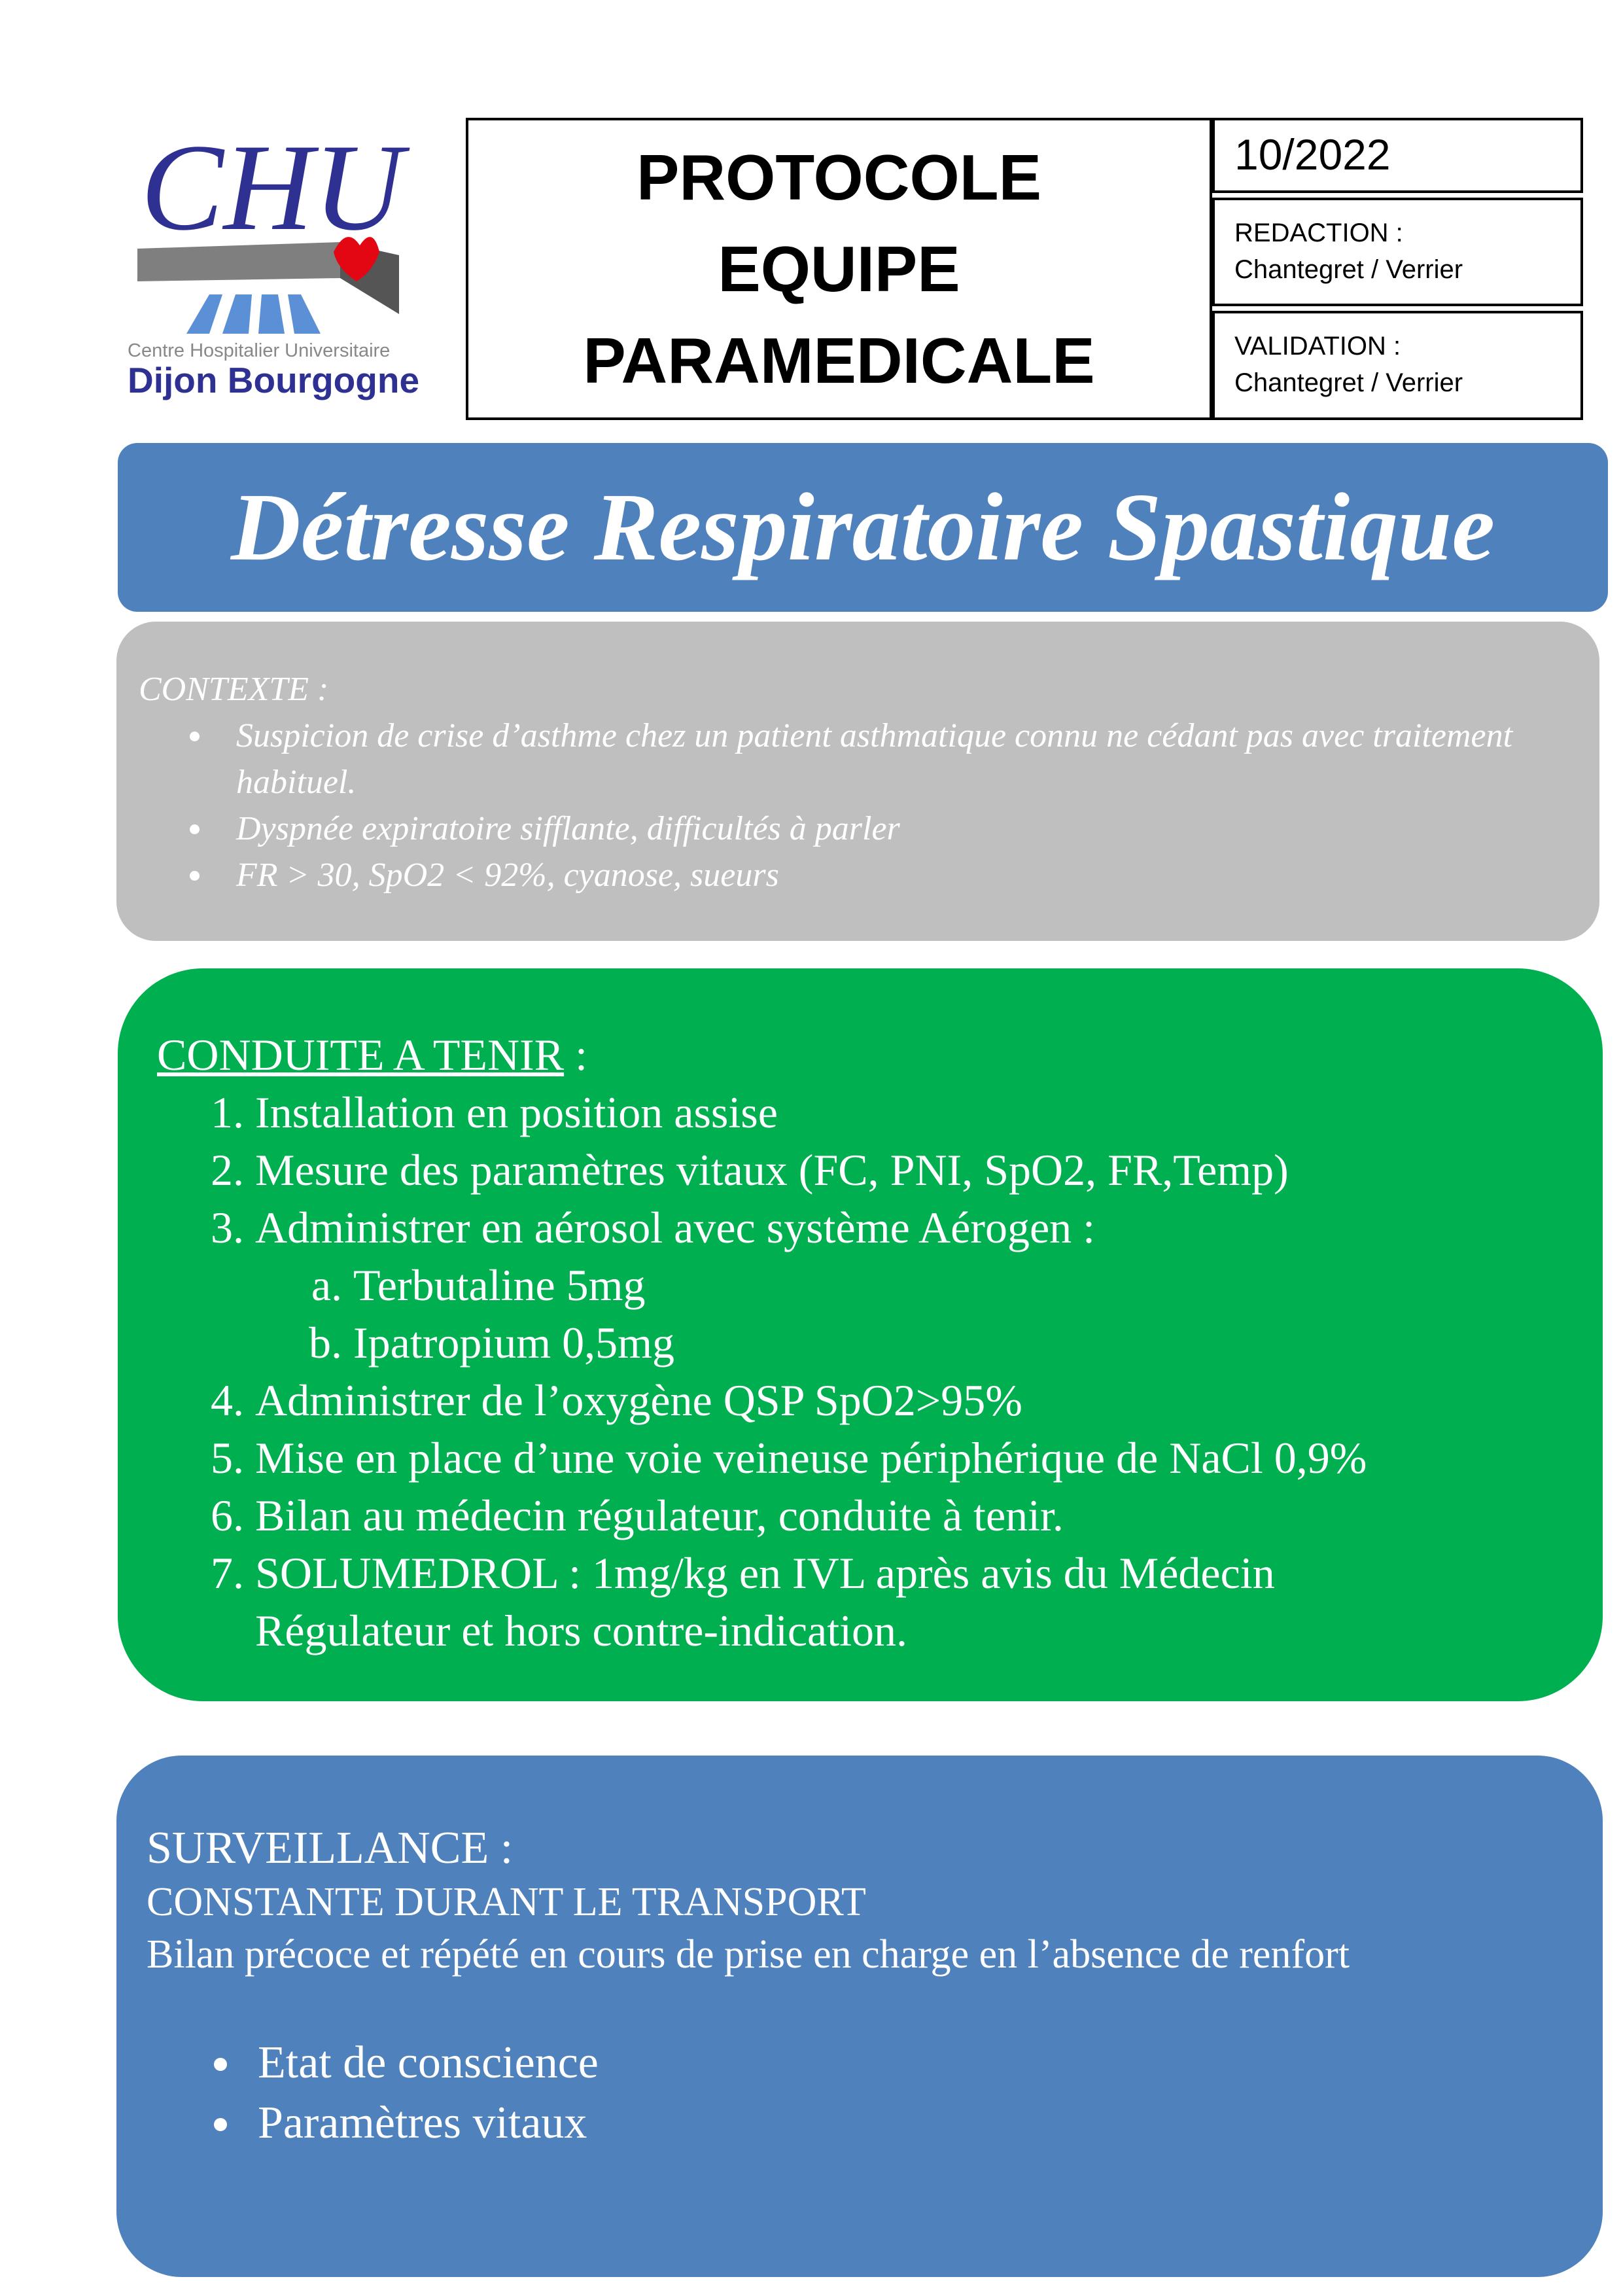 The image size is (1623, 2296). I want to click on svg-text: CHU, so click(276, 187).